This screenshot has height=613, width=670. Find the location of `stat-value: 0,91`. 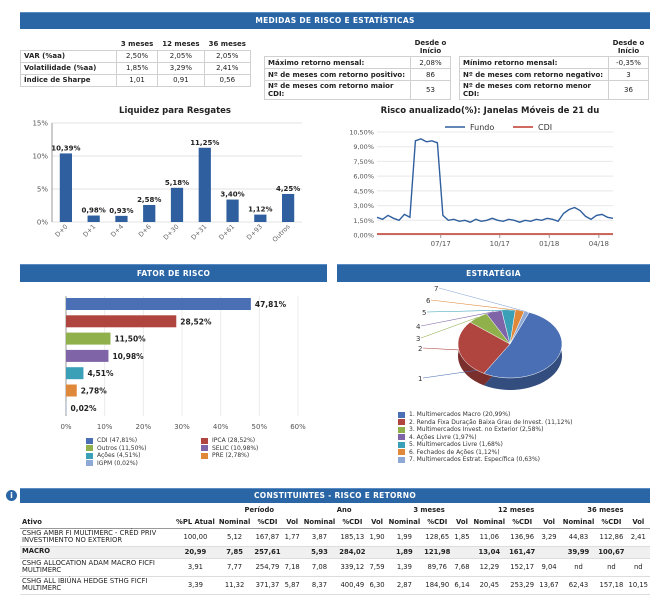

stat-value: 0,91 is located at coordinates (181, 80).